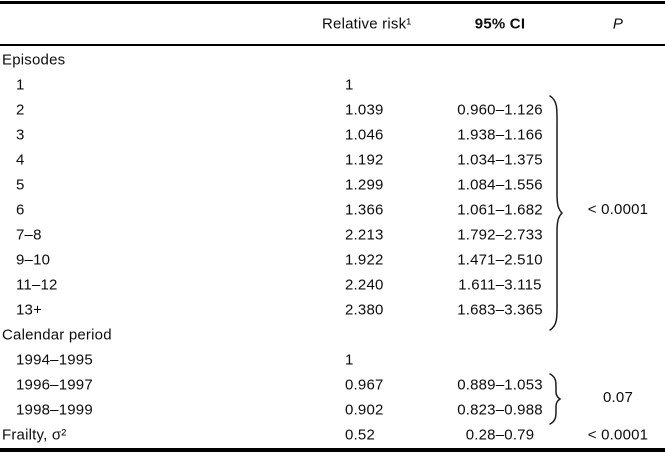 The height and width of the screenshot is (456, 665). I want to click on p-value: < 0.0001, so click(618, 434).